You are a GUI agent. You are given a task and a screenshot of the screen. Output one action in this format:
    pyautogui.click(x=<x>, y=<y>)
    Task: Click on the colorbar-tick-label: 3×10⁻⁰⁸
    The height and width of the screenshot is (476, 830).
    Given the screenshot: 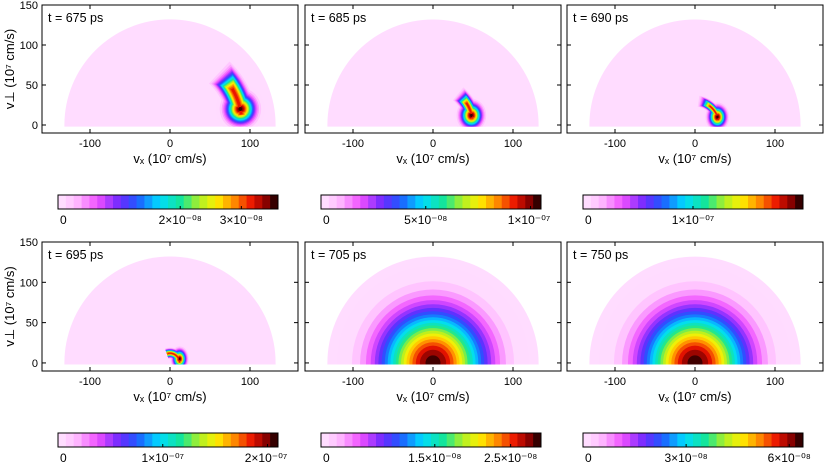 What is the action you would take?
    pyautogui.click(x=686, y=458)
    